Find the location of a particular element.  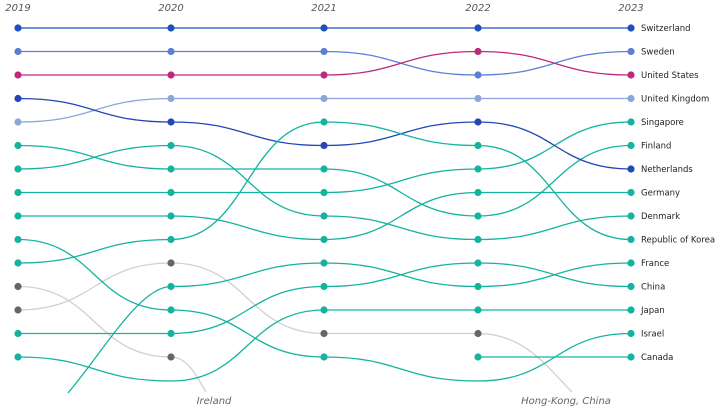

year-label-2019: 2019 is located at coordinates (17, 8).